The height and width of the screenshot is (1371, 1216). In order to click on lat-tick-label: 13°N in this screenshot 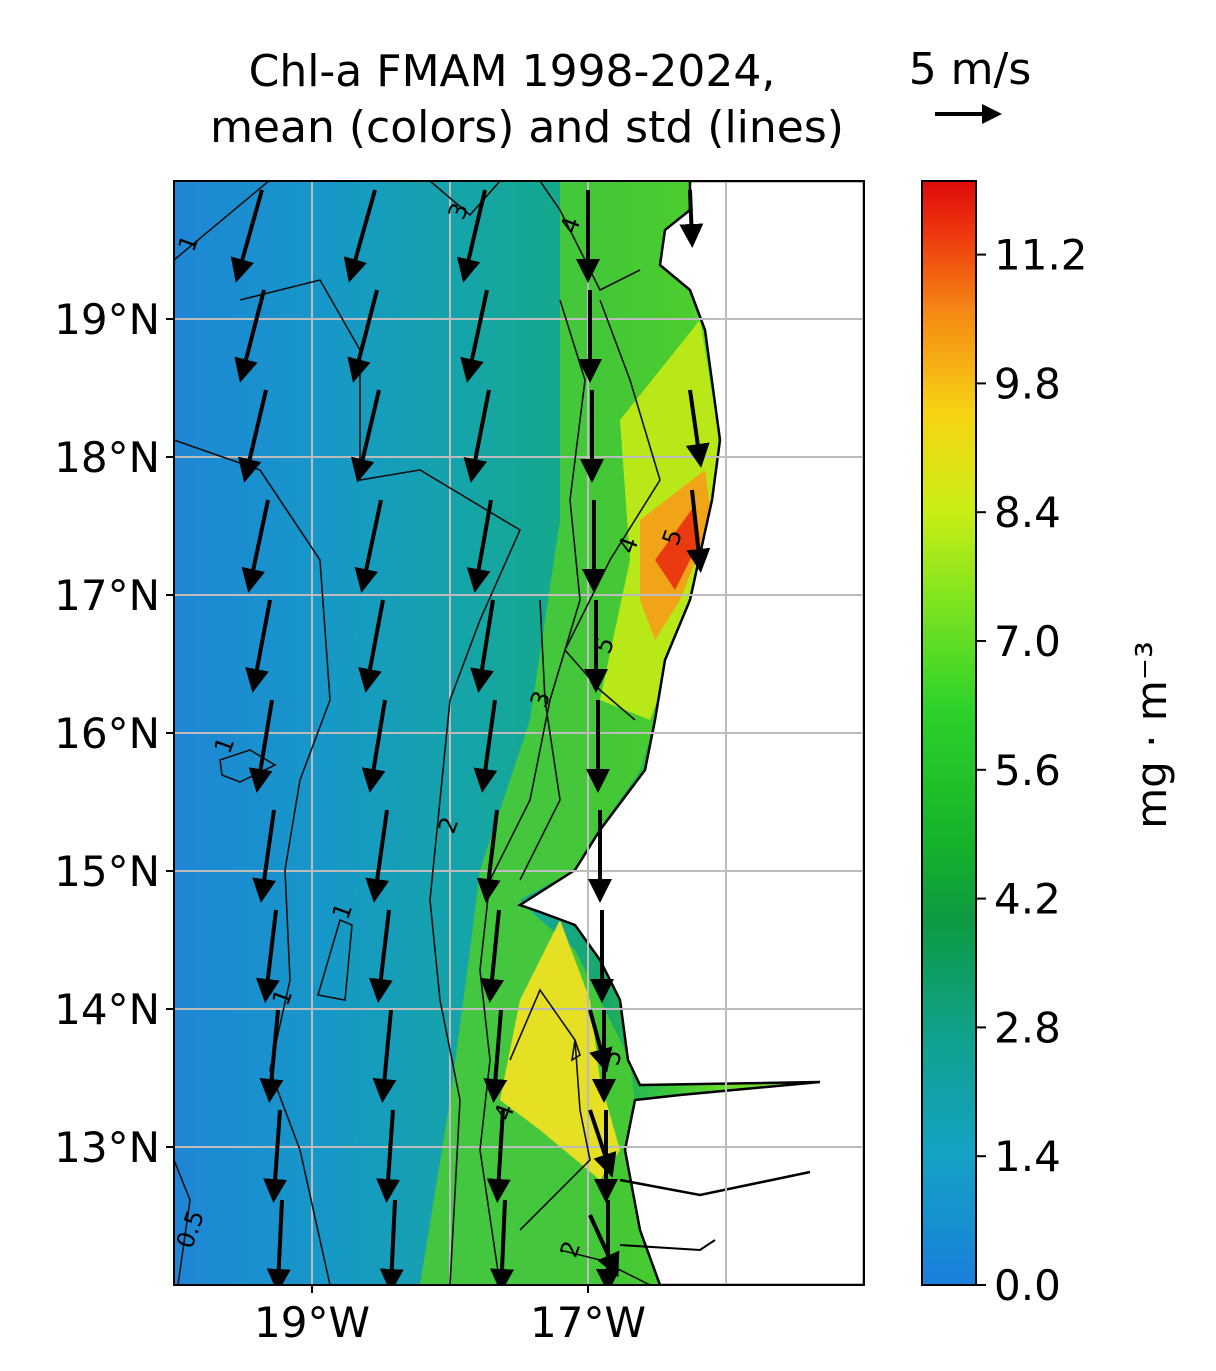, I will do `click(107, 1147)`.